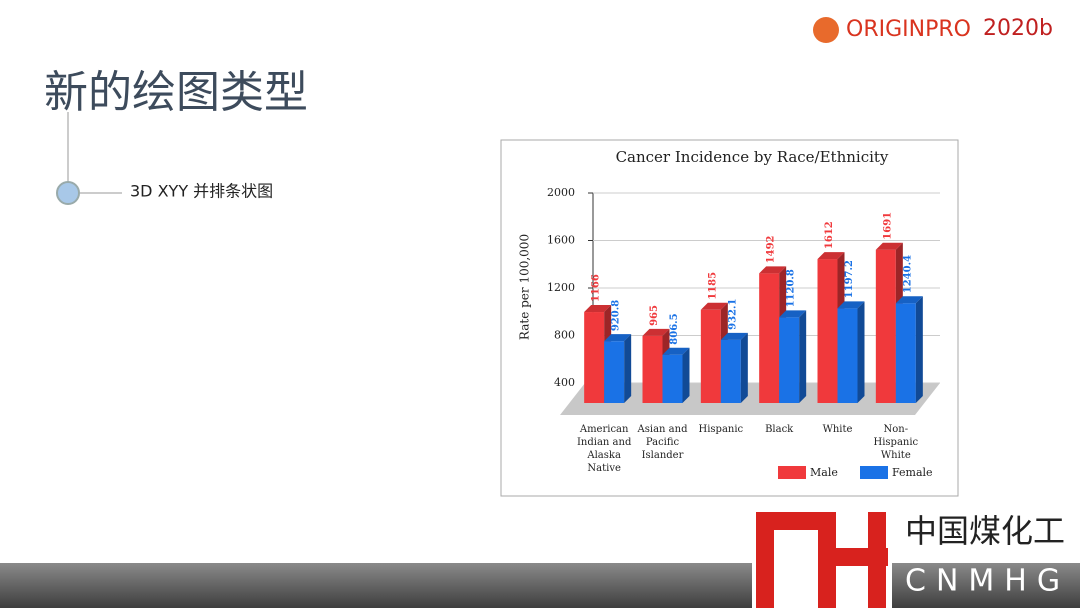  Describe the element at coordinates (525, 287) in the screenshot. I see `y-axis-label: Rate per 100,000` at that location.